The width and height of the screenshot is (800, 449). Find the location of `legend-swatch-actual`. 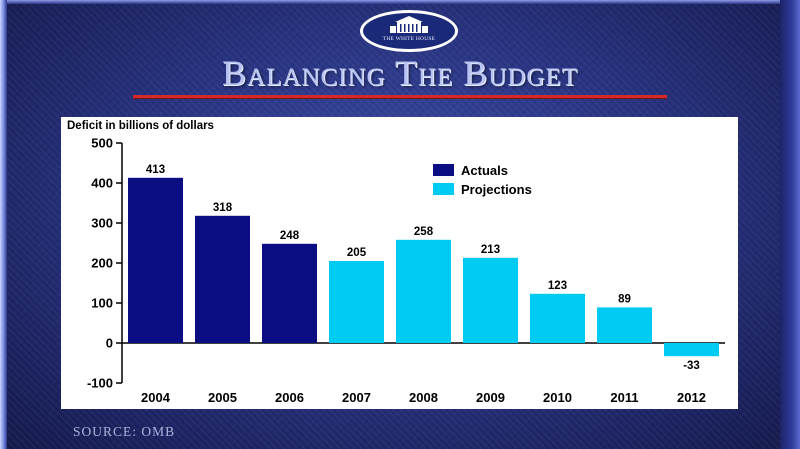

legend-swatch-actual is located at coordinates (443, 170).